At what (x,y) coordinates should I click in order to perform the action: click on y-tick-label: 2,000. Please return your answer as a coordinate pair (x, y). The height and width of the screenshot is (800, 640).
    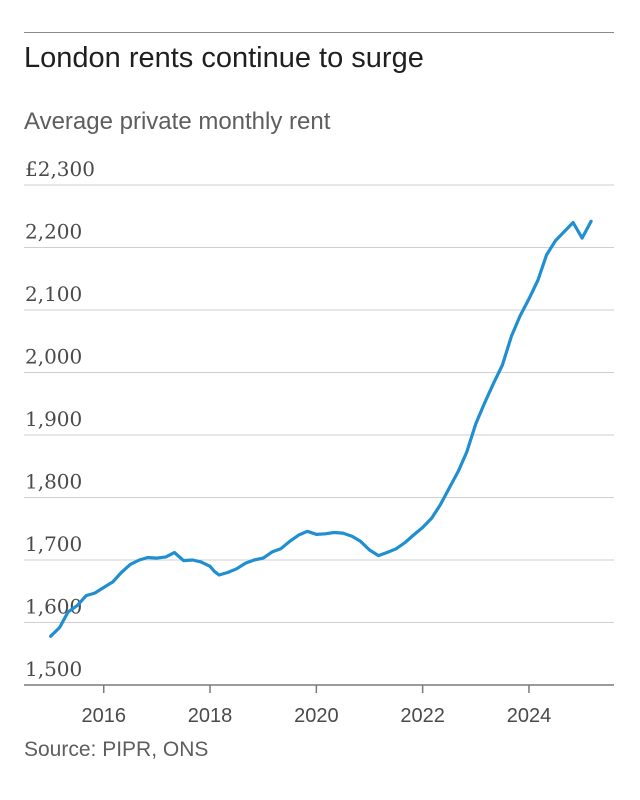
    Looking at the image, I should click on (53, 357).